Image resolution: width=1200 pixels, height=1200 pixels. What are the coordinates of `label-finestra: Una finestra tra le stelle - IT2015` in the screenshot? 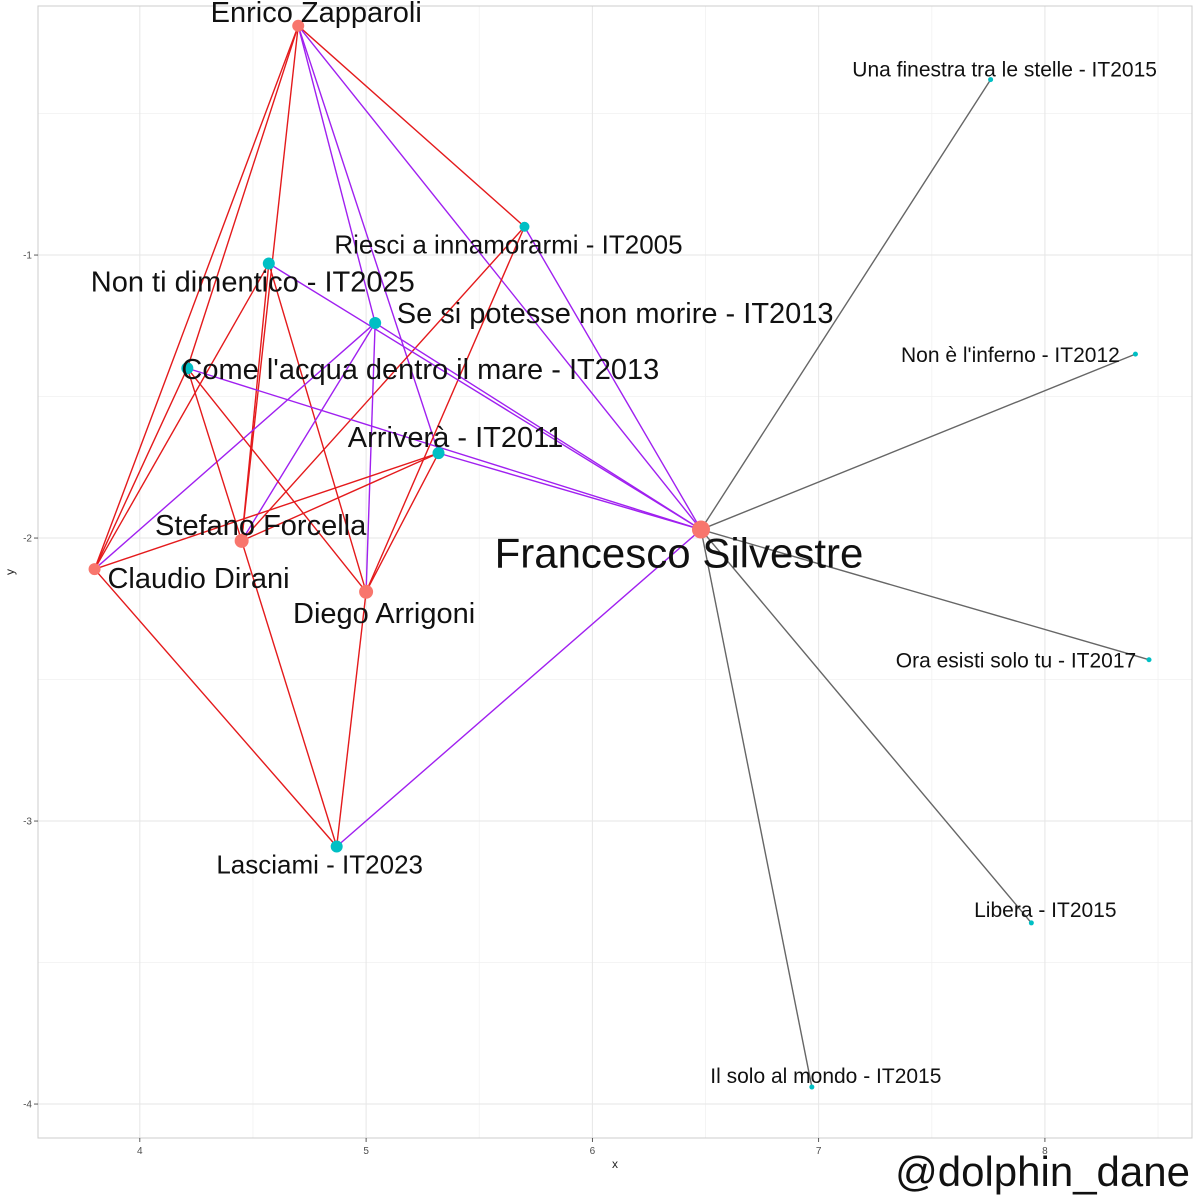 It's located at (1004, 70).